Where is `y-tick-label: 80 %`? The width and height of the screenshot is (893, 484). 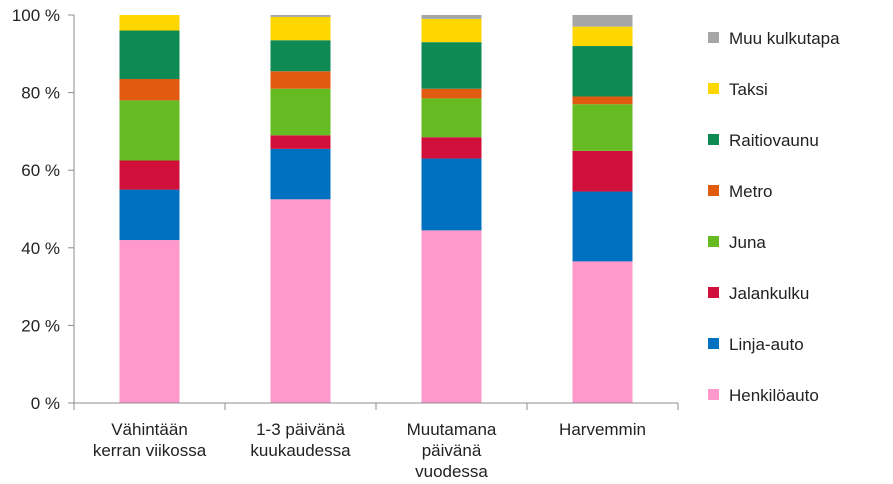
y-tick-label: 80 % is located at coordinates (40, 93).